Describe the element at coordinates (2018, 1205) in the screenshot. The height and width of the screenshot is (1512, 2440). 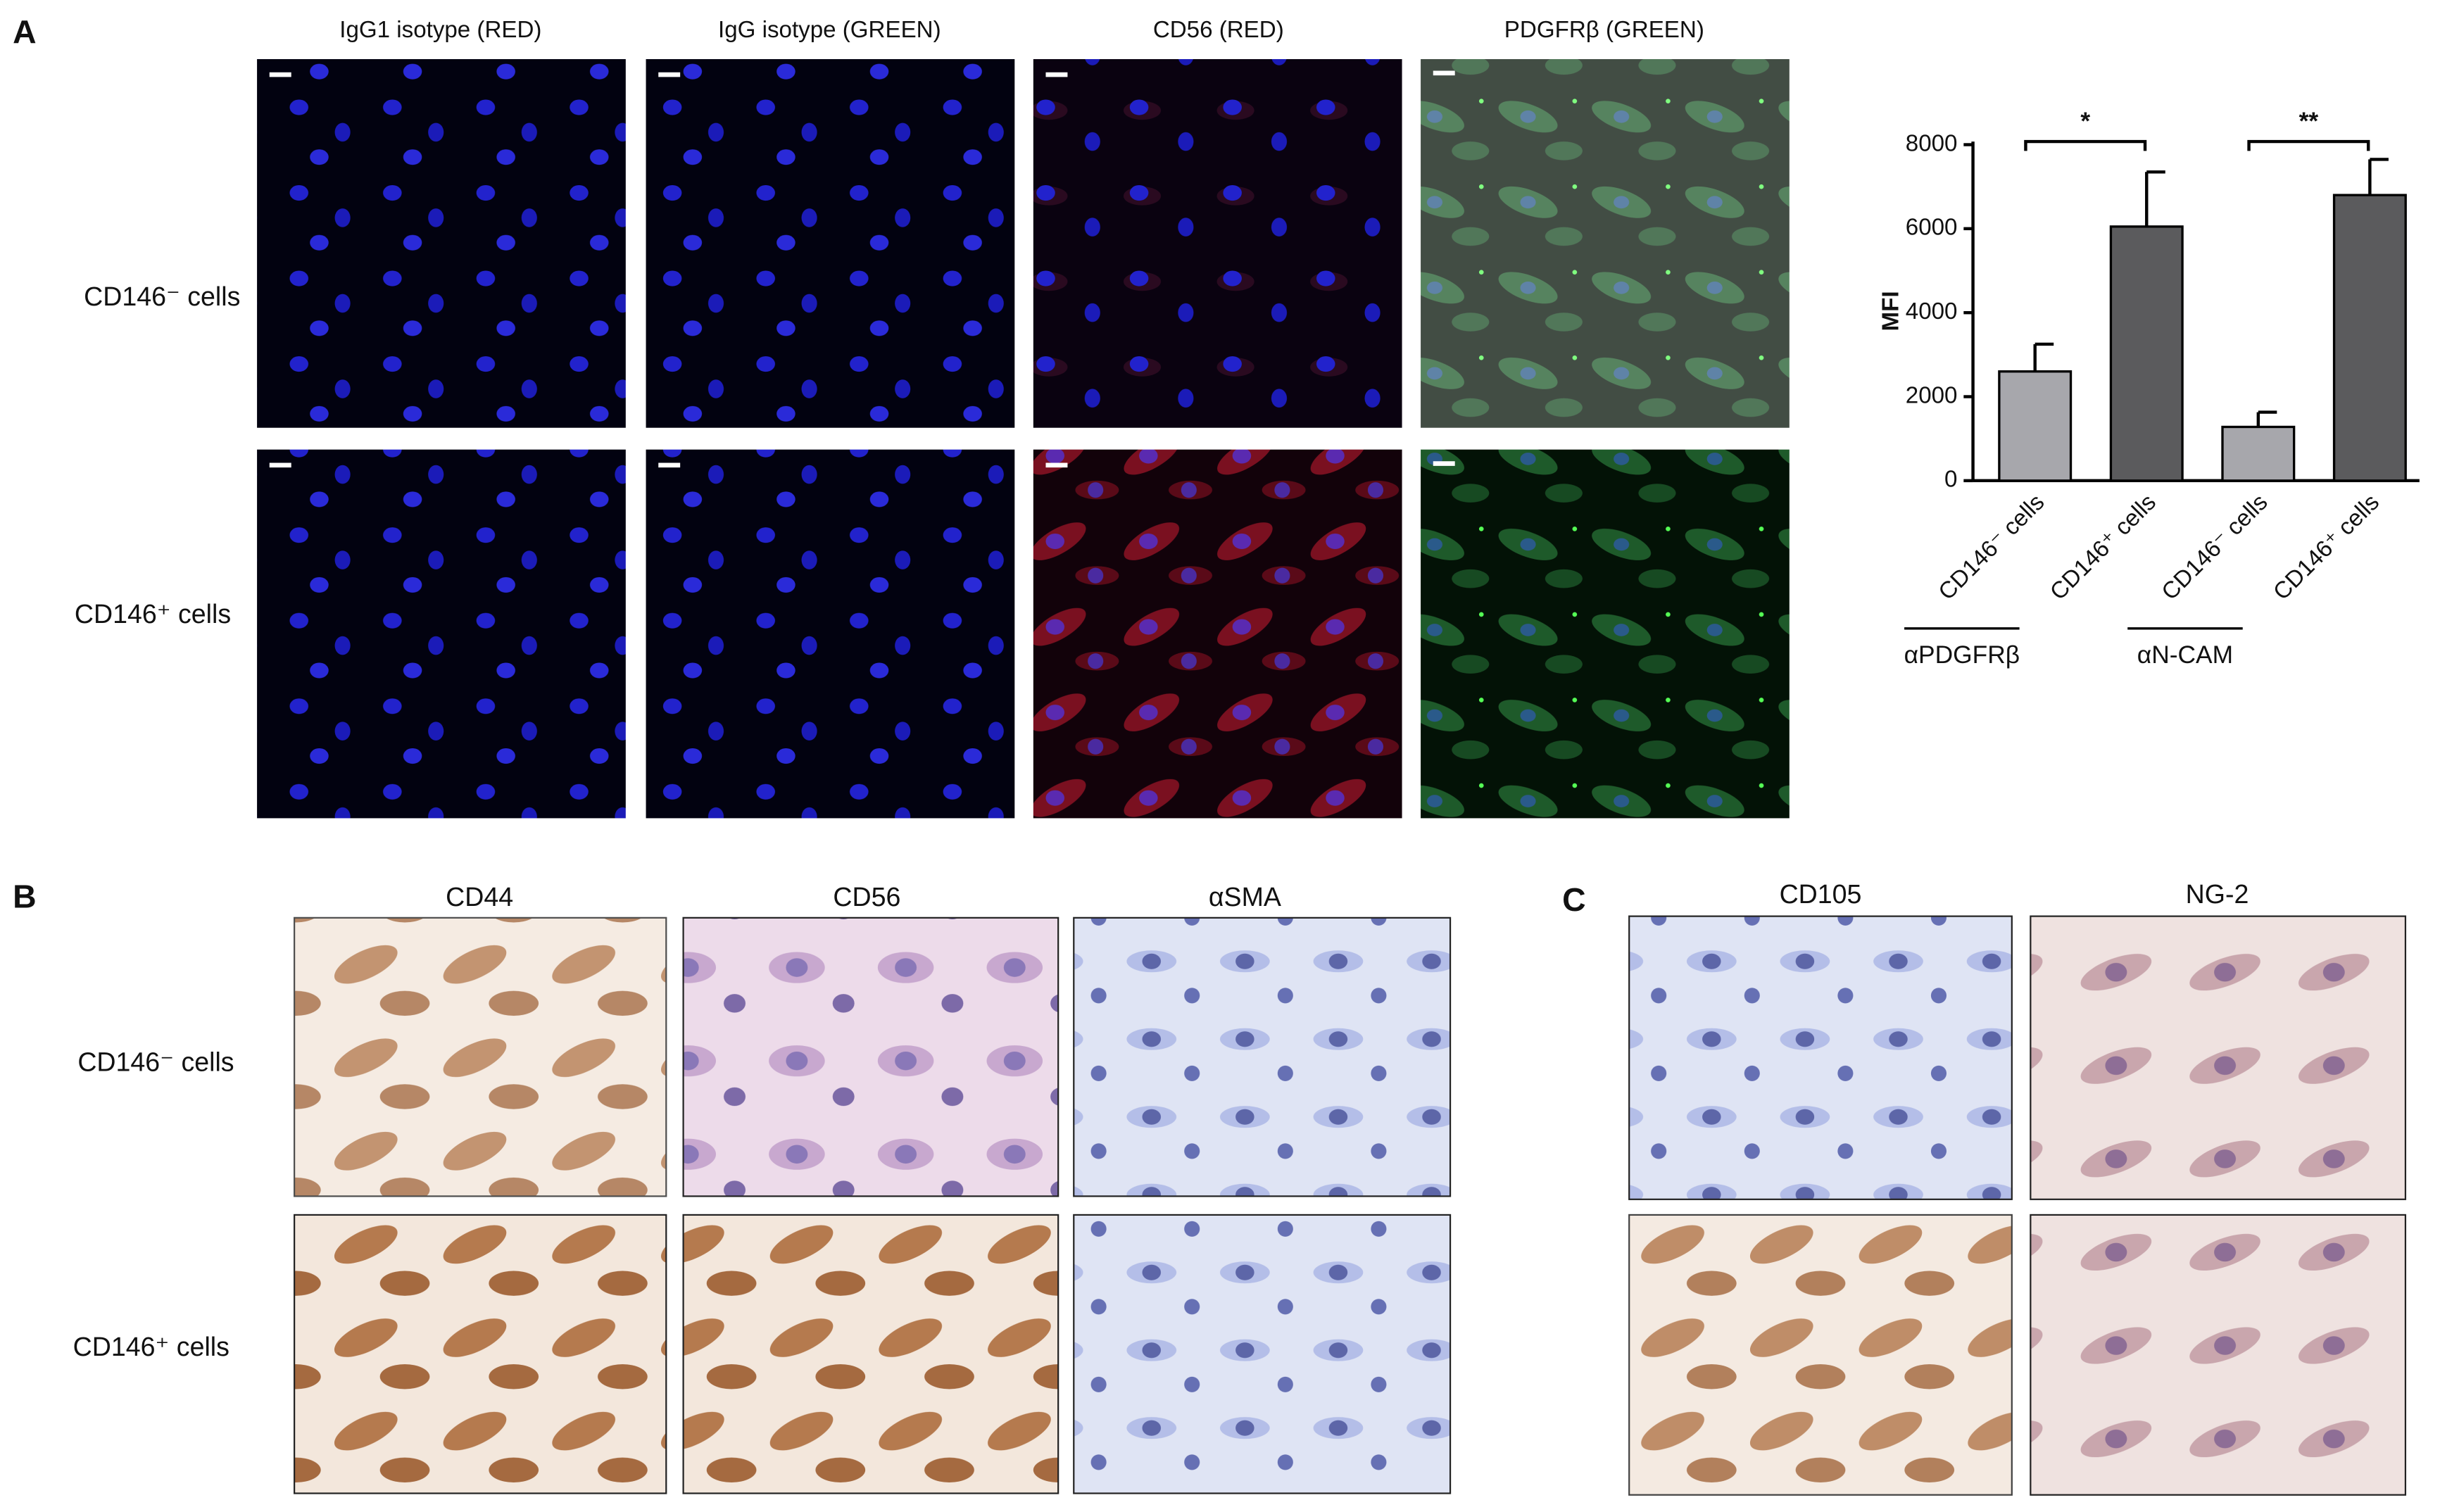
I see `micrographs-c` at that location.